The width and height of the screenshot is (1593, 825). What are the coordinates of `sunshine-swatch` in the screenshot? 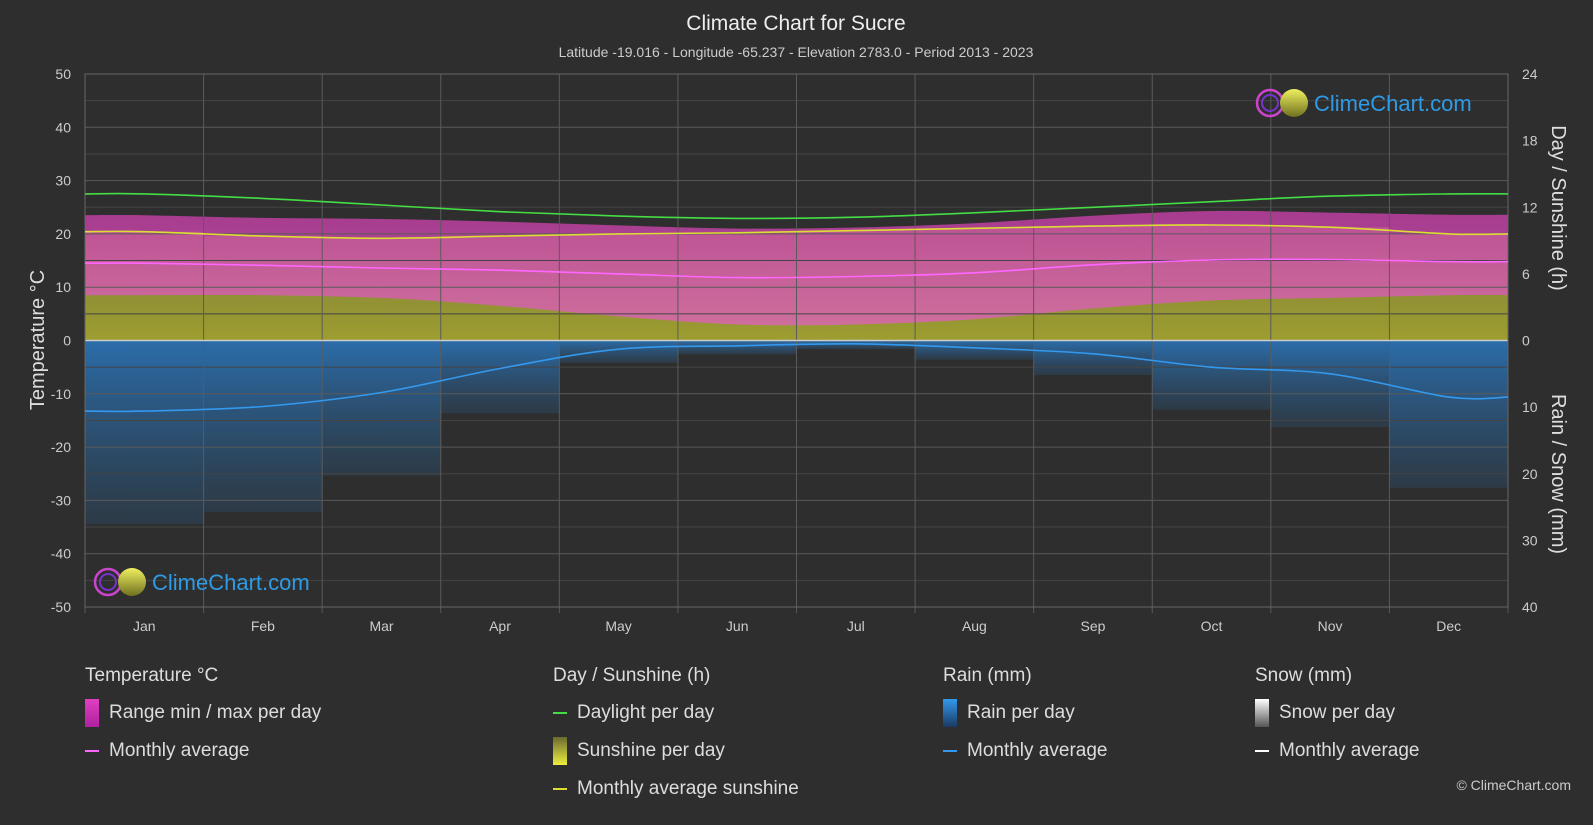 It's located at (560, 751).